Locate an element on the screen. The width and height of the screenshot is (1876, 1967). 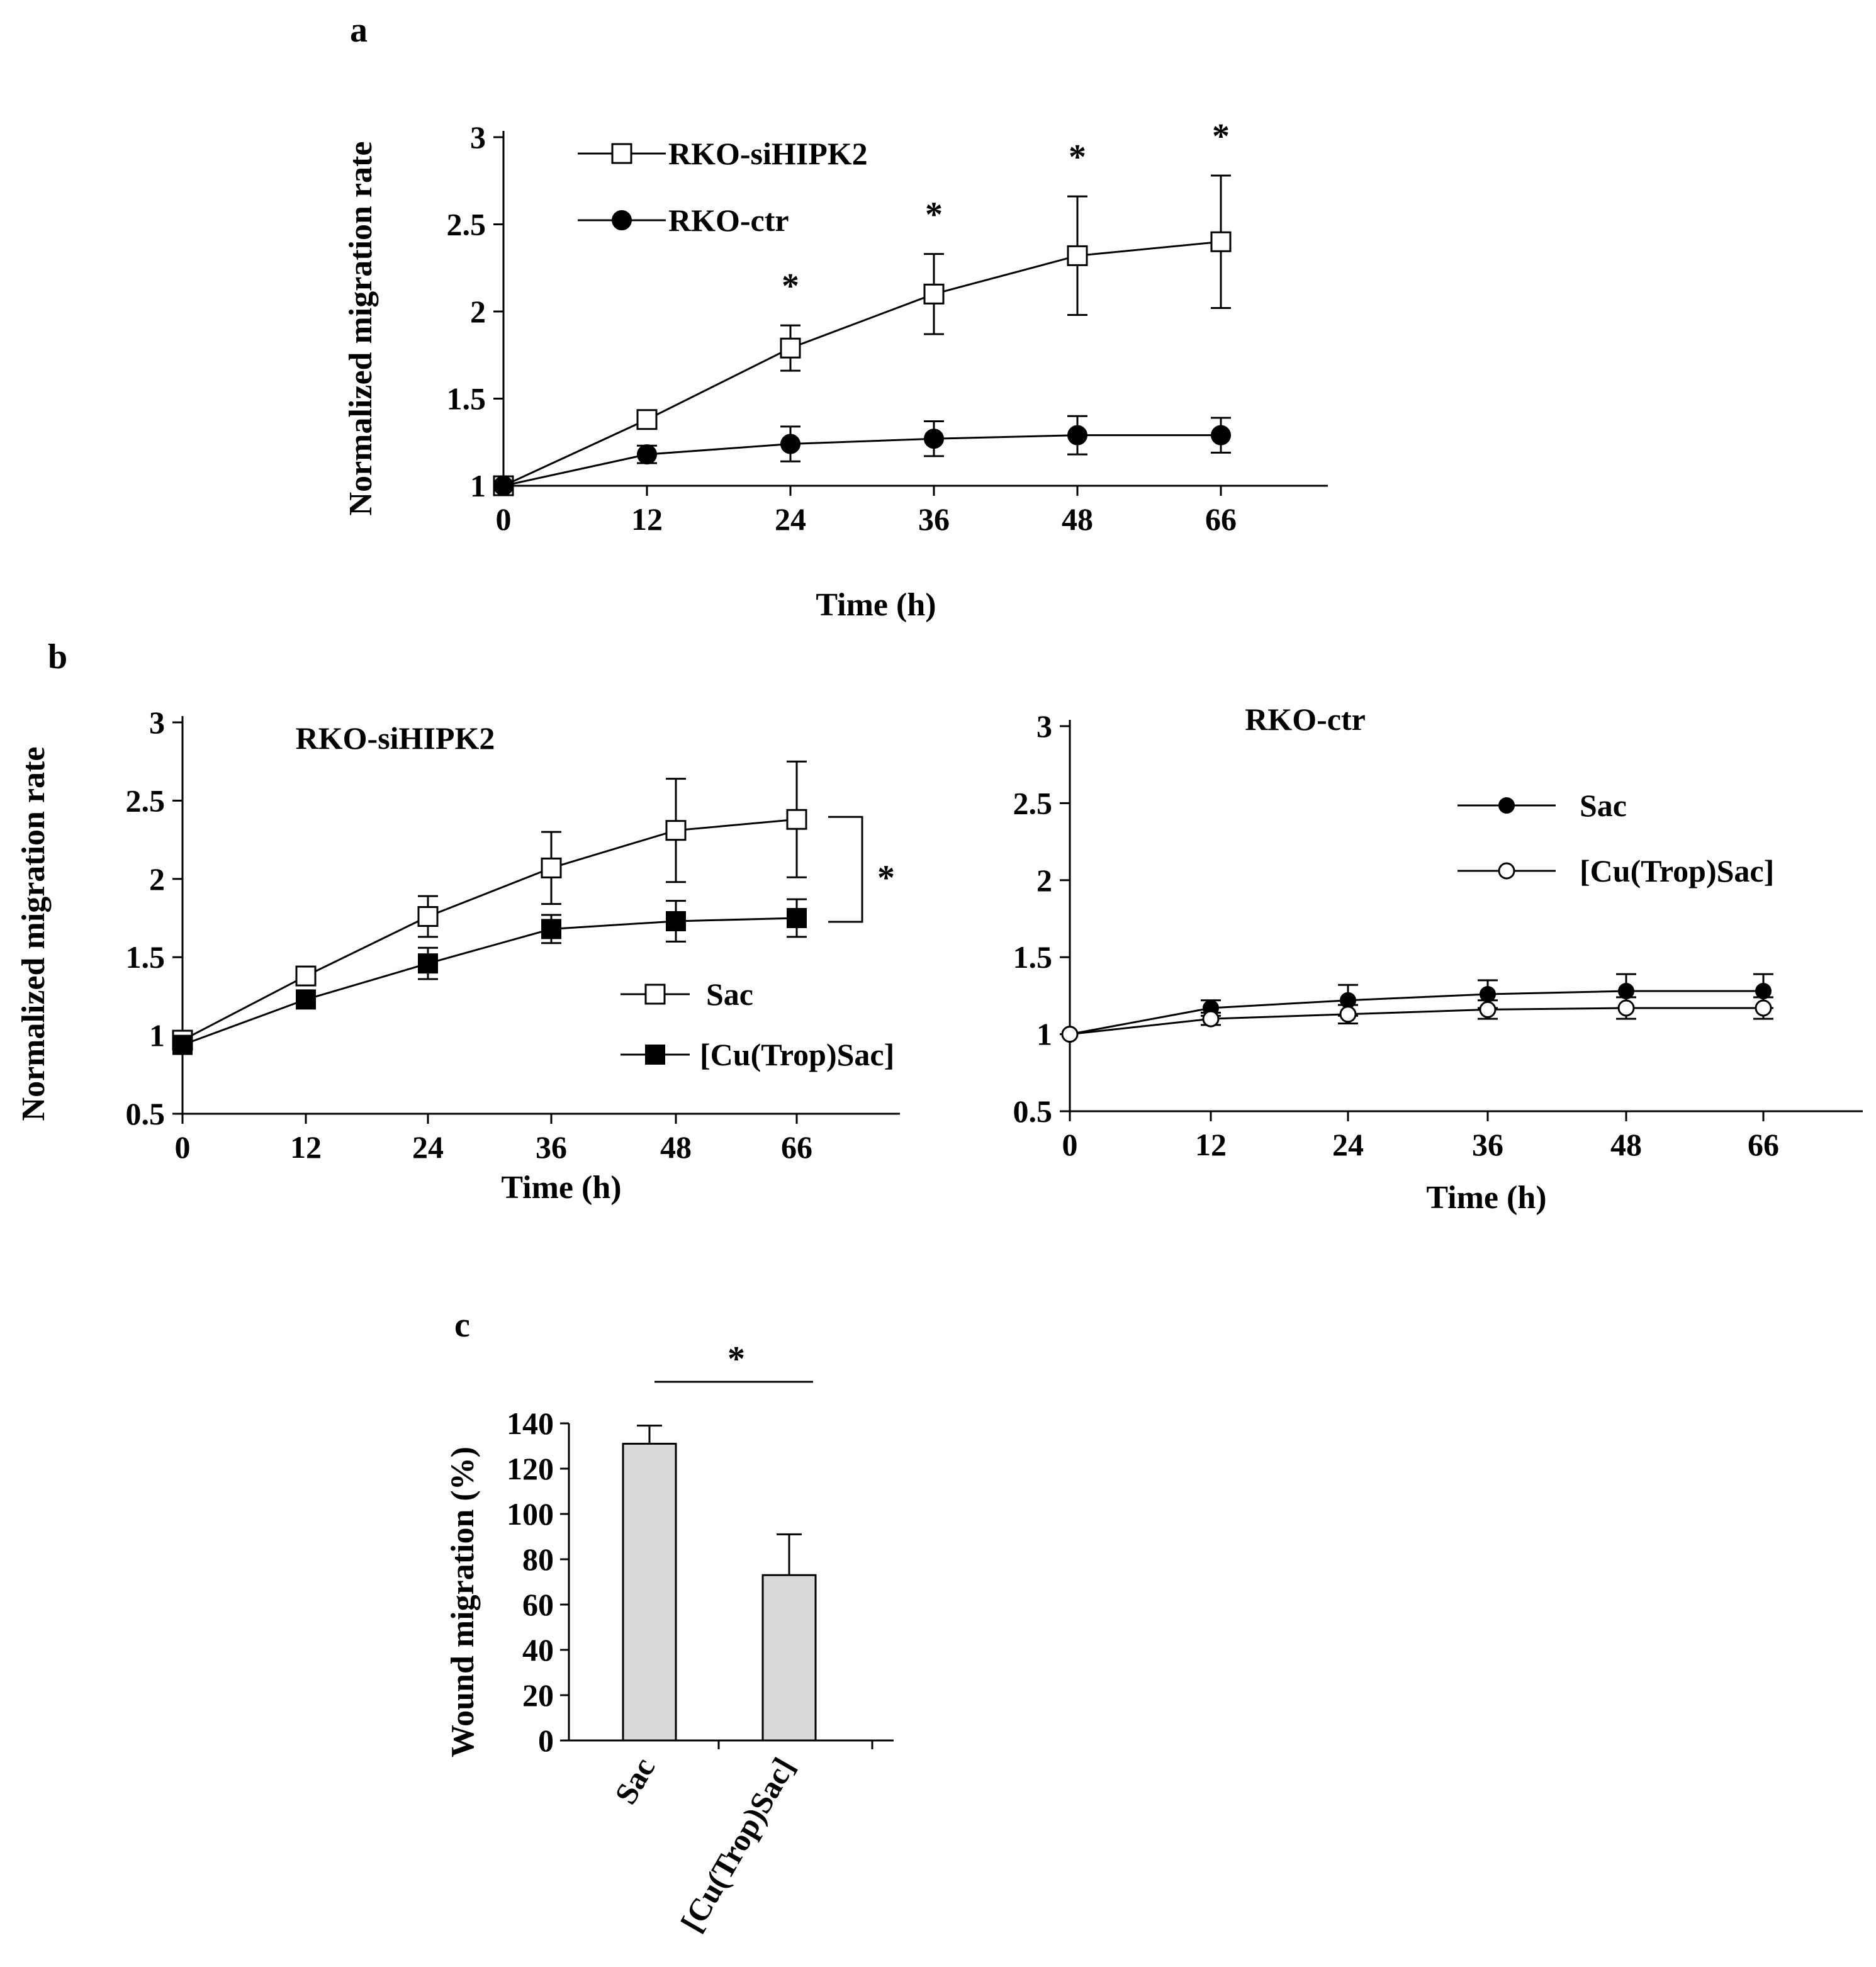
panel-a-x-axis-title: Time (h) is located at coordinates (876, 605).